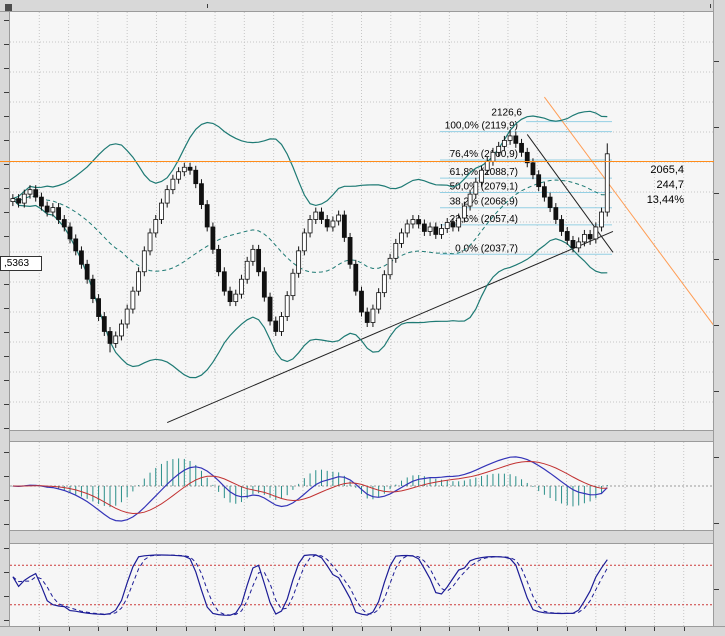  What do you see at coordinates (667, 170) in the screenshot?
I see `measure-price: 2065,4` at bounding box center [667, 170].